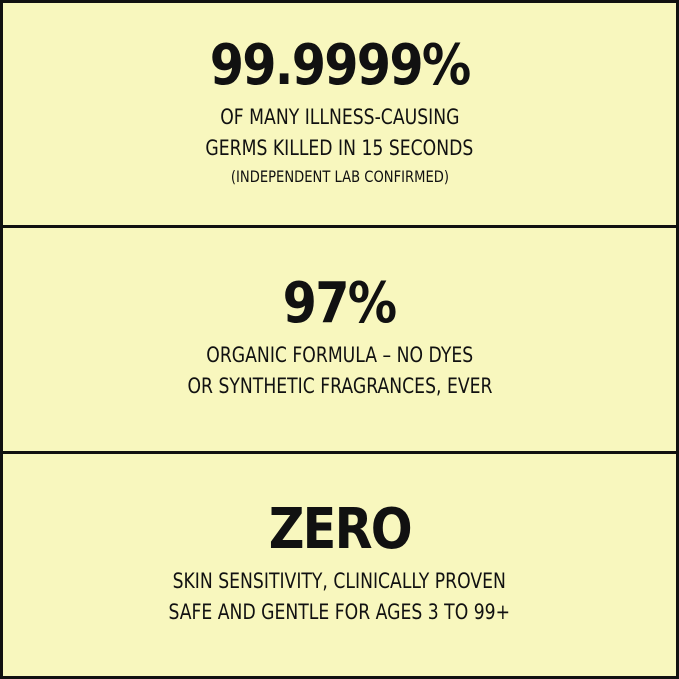  Describe the element at coordinates (339, 117) in the screenshot. I see `caption-line: OF MANY ILLNESS-CAUSING` at that location.